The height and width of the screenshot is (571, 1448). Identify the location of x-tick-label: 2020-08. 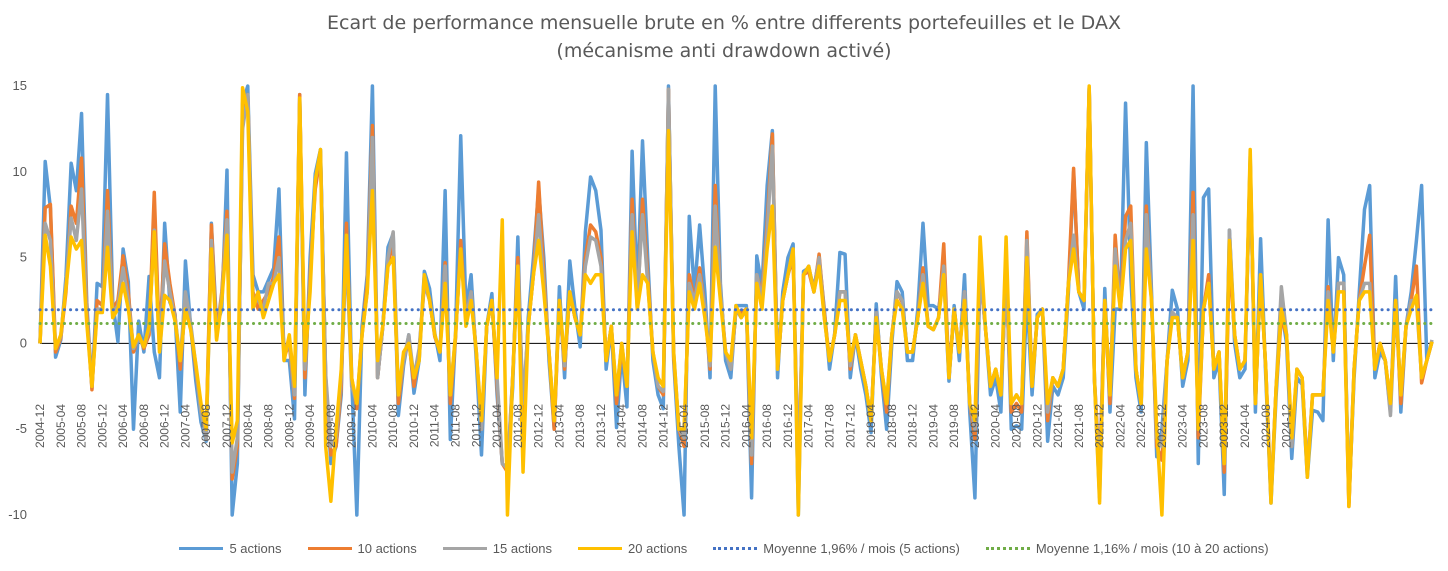
(1016, 426).